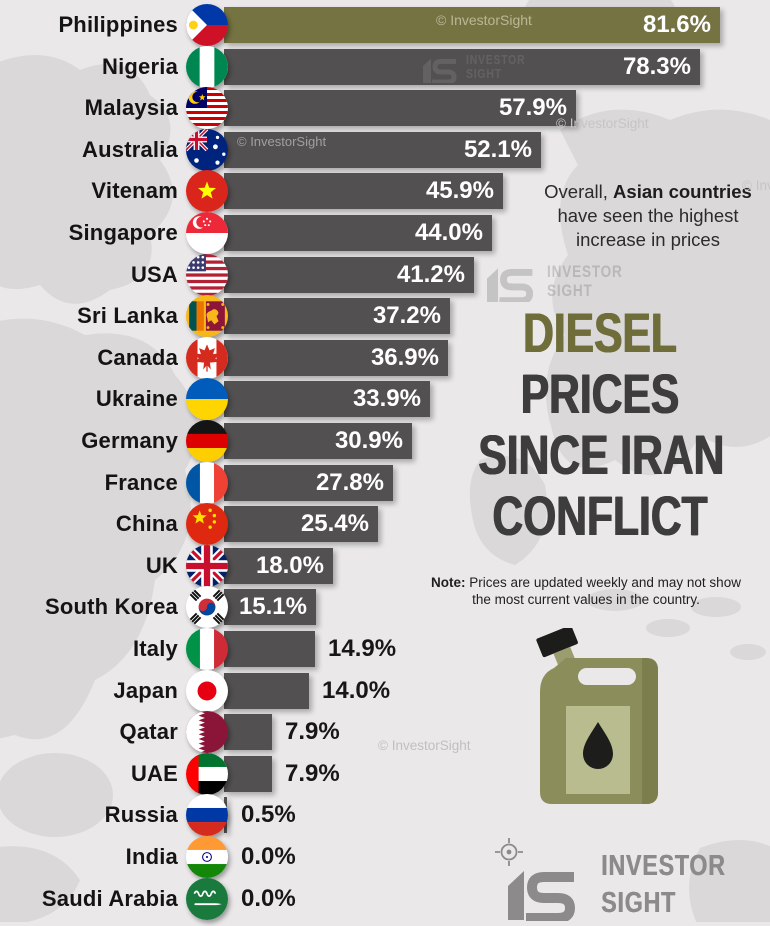  Describe the element at coordinates (358, 233) in the screenshot. I see `value-bar-singapore: 44.0%` at that location.